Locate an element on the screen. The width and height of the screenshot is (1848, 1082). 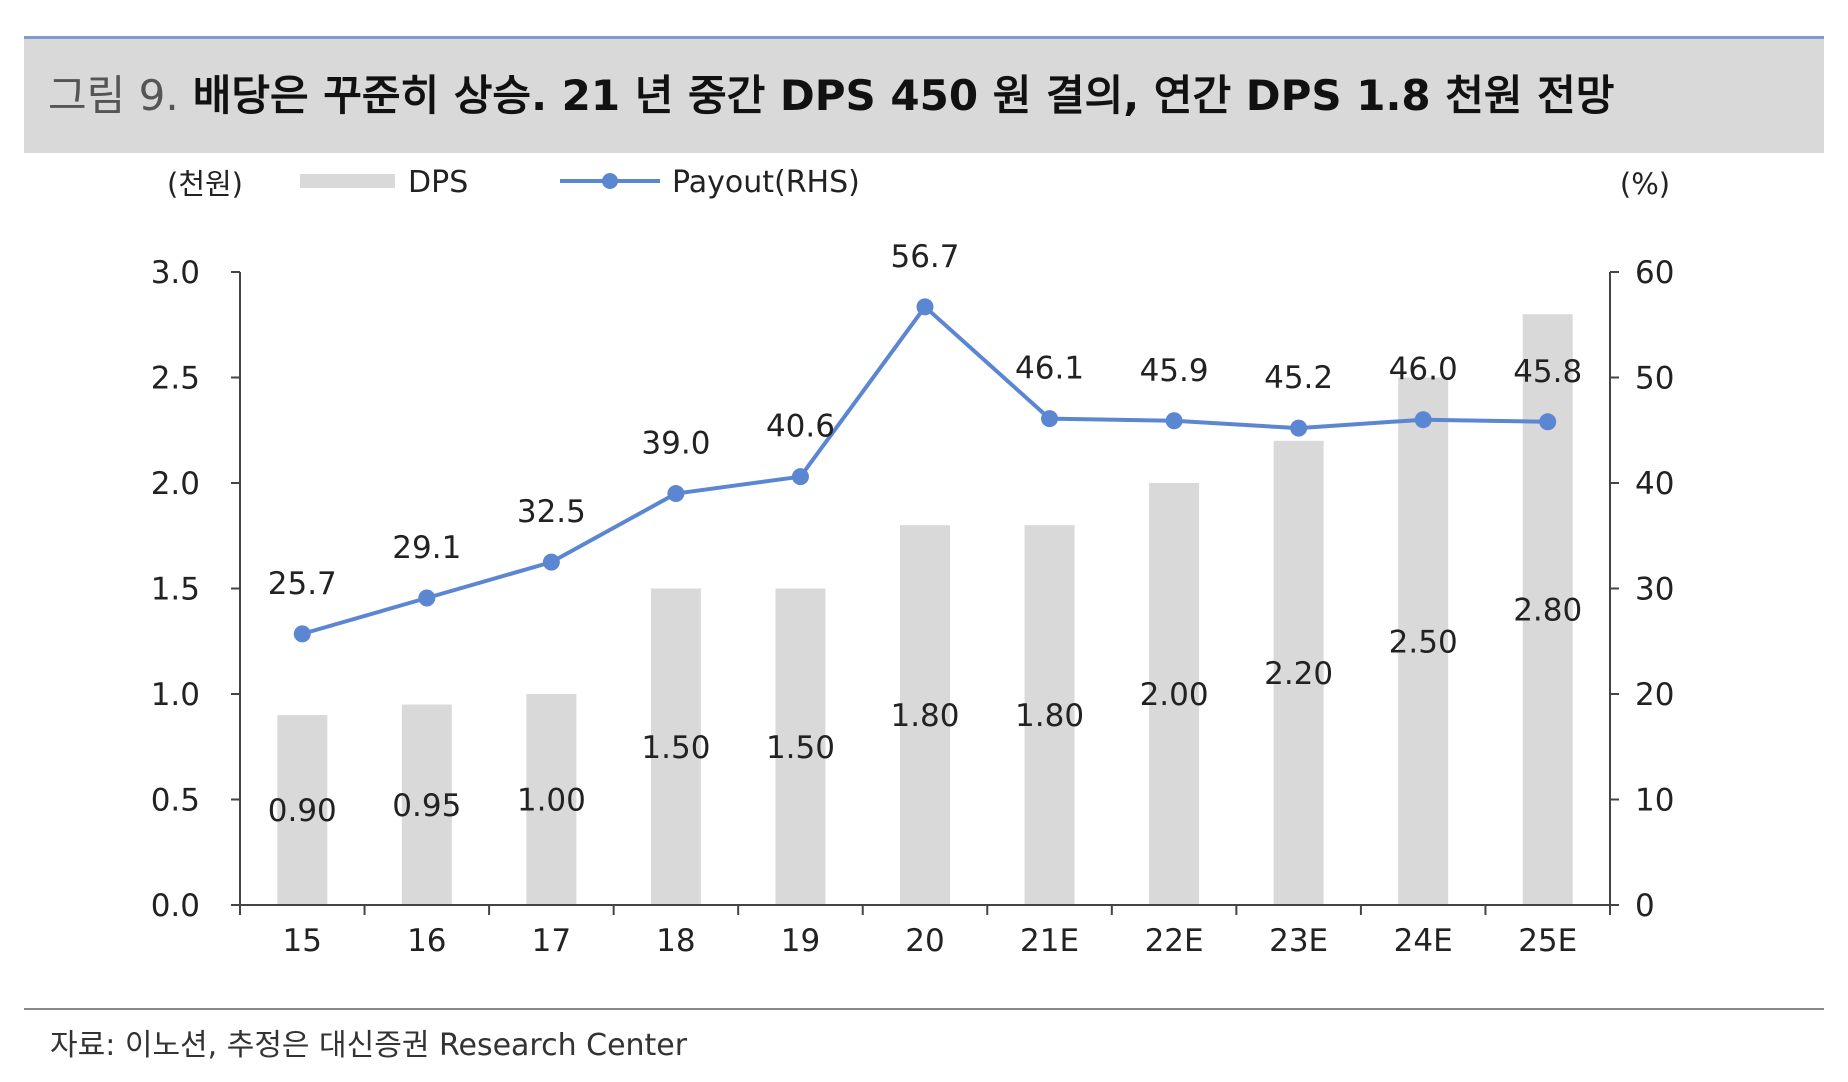
left-axis-unit: (천원) is located at coordinates (205, 184).